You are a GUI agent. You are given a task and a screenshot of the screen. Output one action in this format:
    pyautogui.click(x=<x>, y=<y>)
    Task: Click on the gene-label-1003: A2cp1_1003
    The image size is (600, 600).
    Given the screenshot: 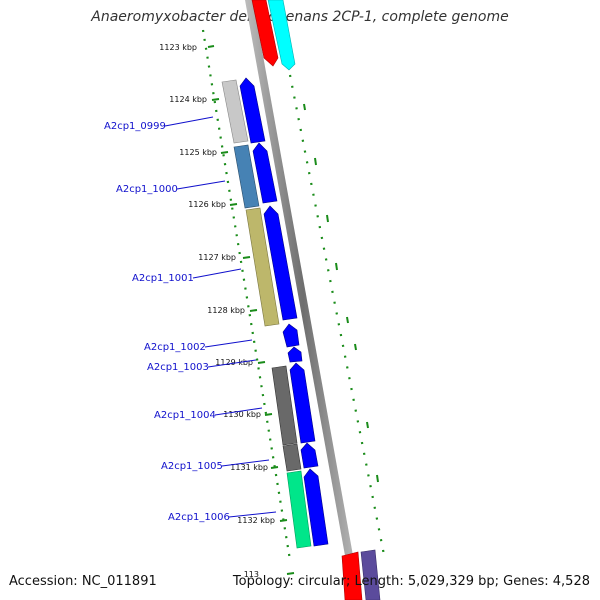 What is the action you would take?
    pyautogui.click(x=178, y=367)
    